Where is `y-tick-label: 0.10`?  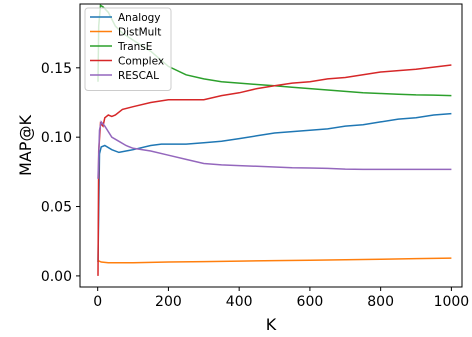 y-tick-label: 0.10 is located at coordinates (56, 138).